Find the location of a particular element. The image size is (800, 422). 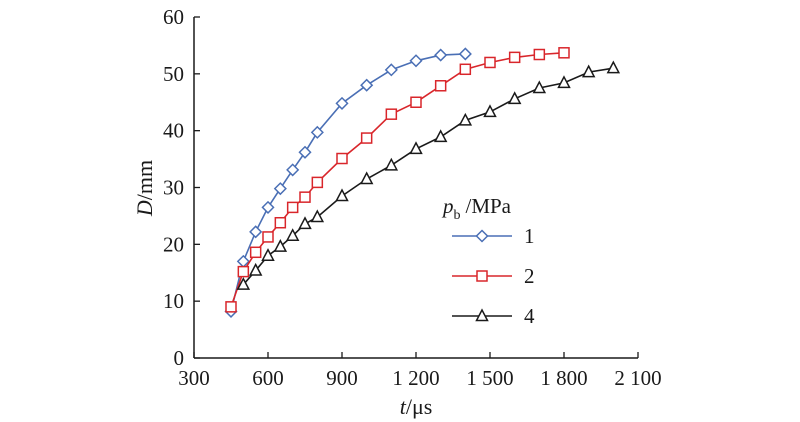

x-tick-label: 600 is located at coordinates (268, 378).